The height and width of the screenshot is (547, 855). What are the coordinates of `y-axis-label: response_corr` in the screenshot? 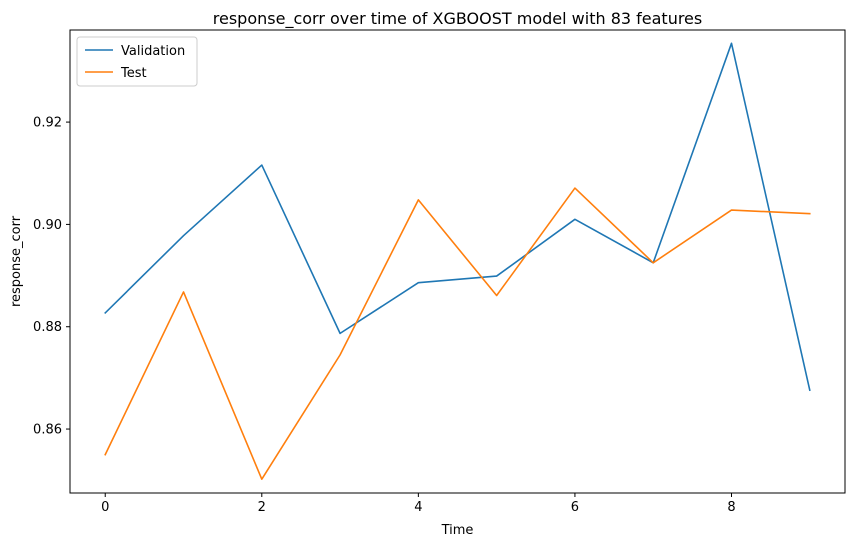 It's located at (16, 261).